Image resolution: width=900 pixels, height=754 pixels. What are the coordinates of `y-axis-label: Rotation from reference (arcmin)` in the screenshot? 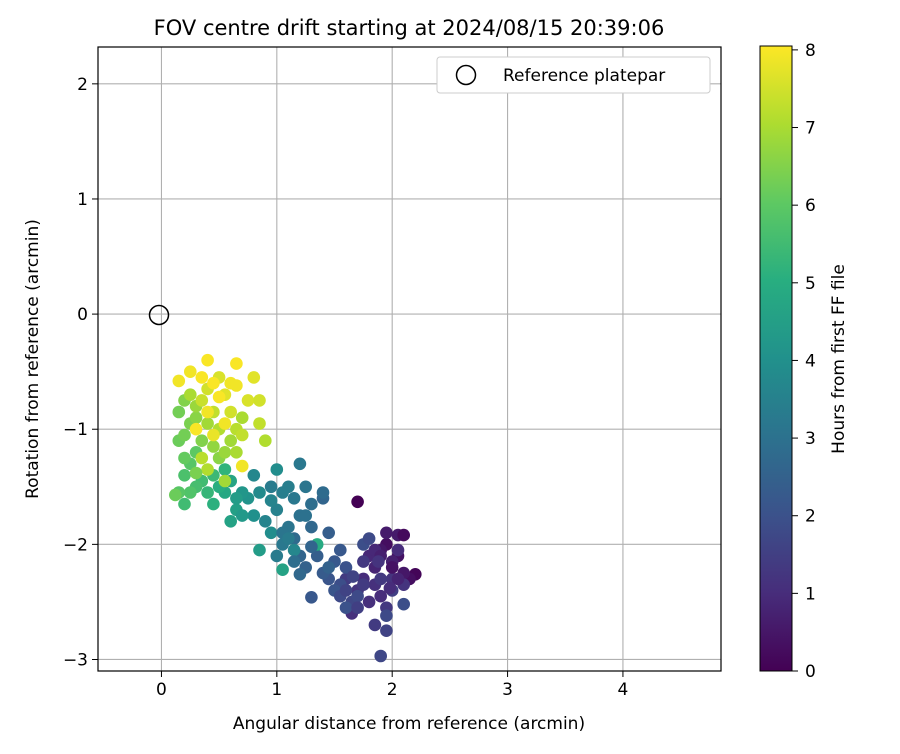 It's located at (33, 359).